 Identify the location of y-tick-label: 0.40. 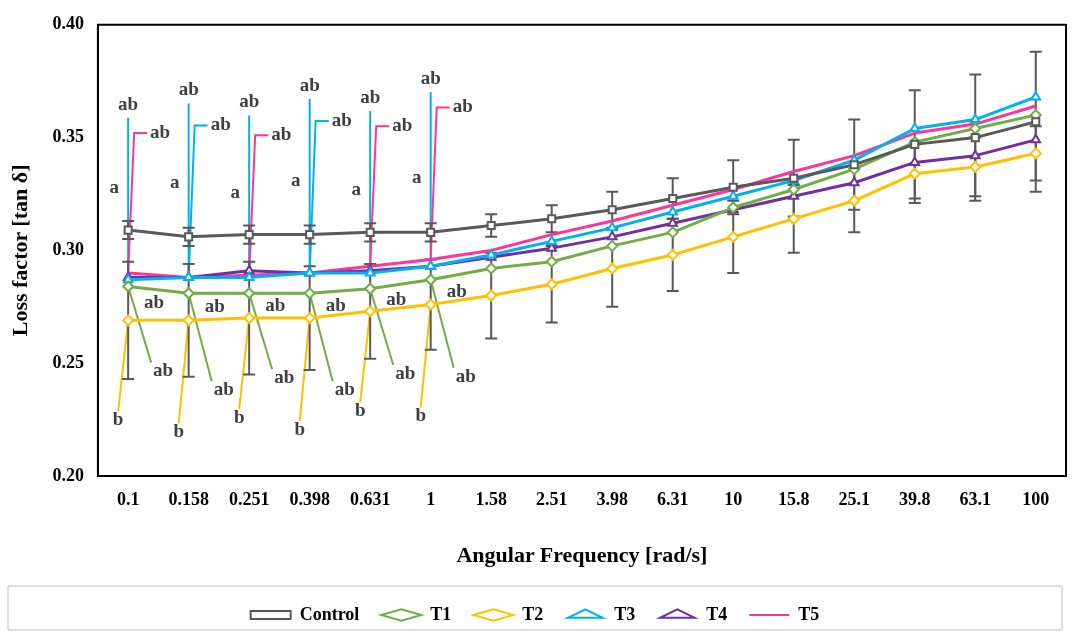
(68, 23).